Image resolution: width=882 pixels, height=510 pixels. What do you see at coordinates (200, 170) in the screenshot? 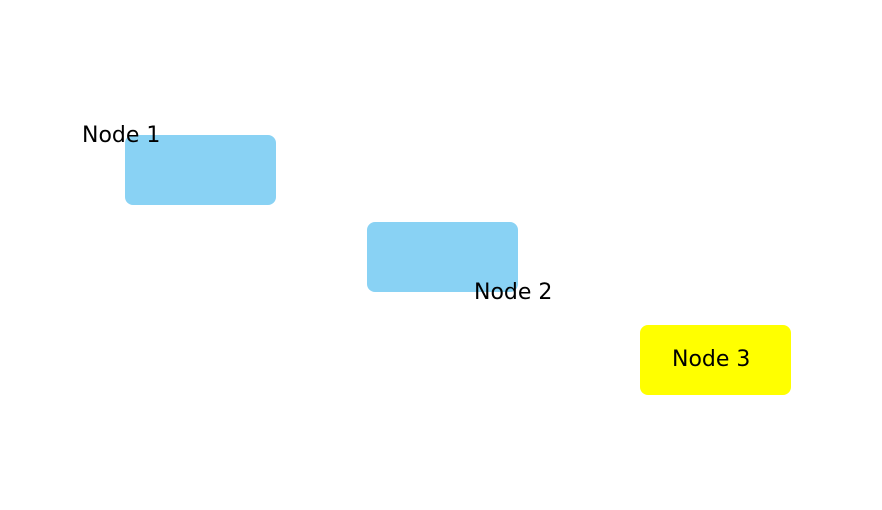
I see `node-1-box` at bounding box center [200, 170].